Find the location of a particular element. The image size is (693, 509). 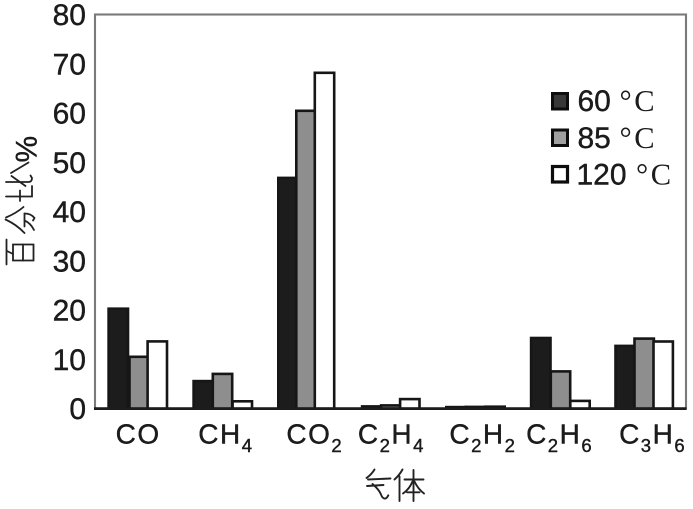

svg-text: C2H6 is located at coordinates (559, 438).